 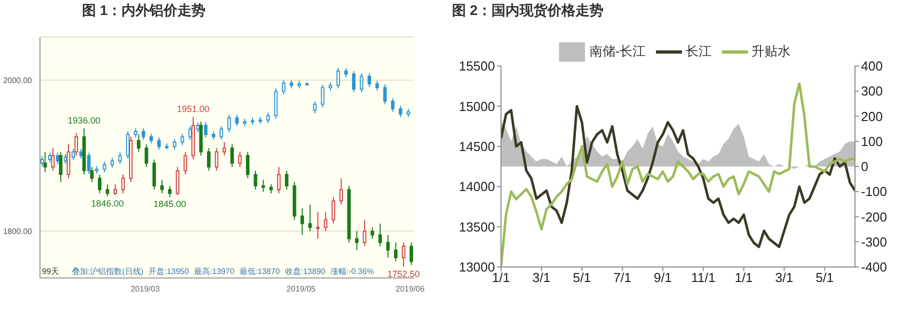 What do you see at coordinates (872, 66) in the screenshot?
I see `y2-tick-label: 400` at bounding box center [872, 66].